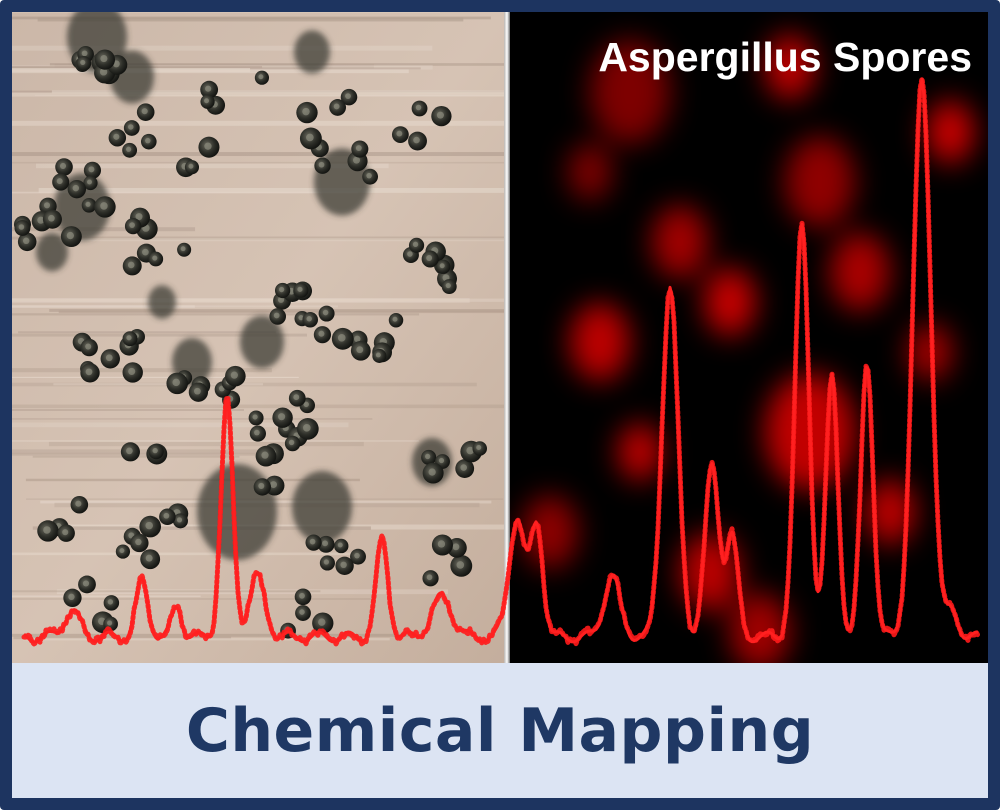 The image size is (1000, 810). Describe the element at coordinates (507, 337) in the screenshot. I see `panel-divider` at that location.